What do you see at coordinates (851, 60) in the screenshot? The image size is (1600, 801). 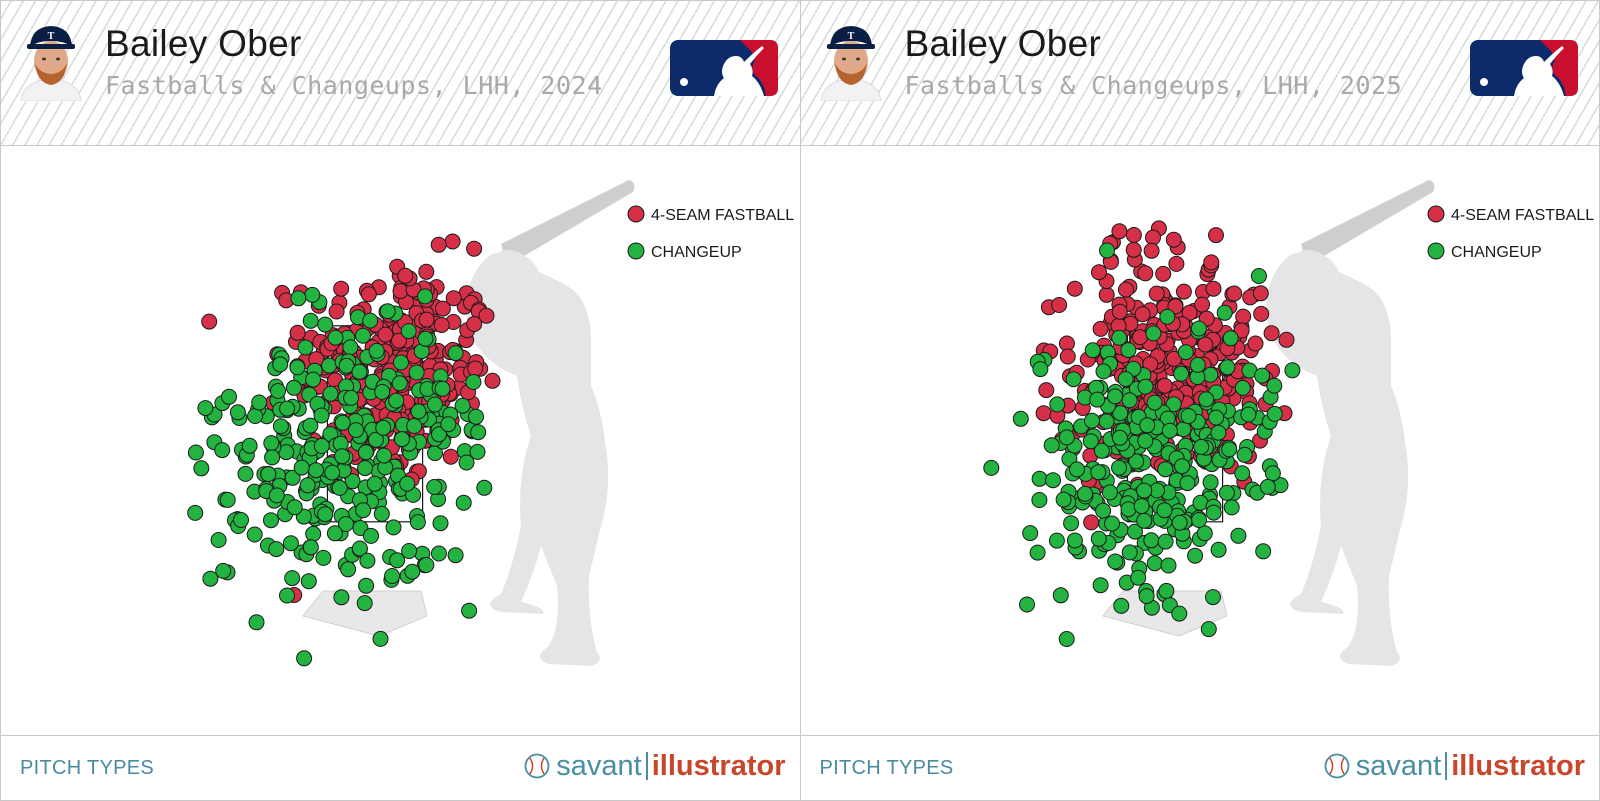 I see `player-headshot-icon: T` at bounding box center [851, 60].